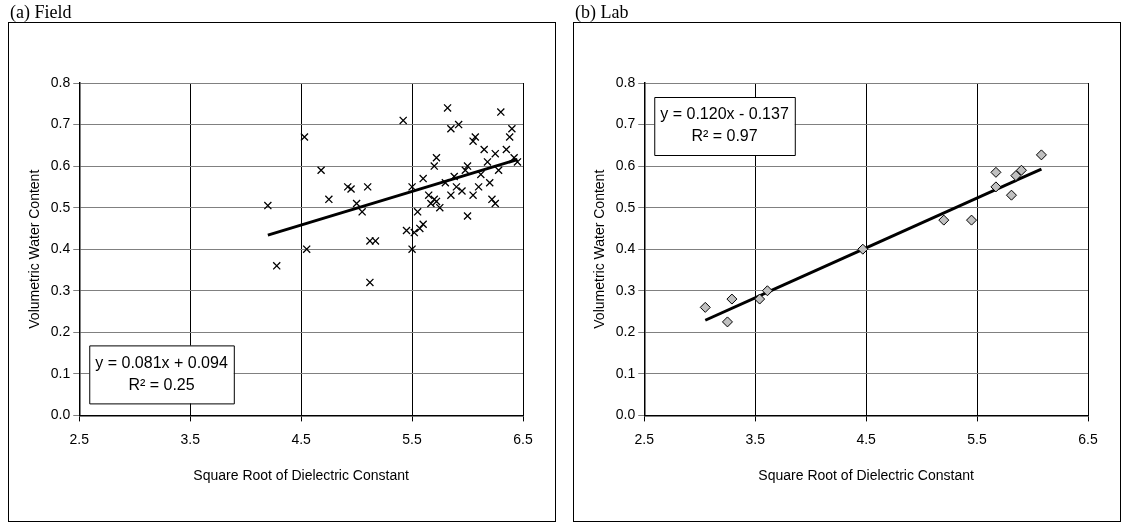  I want to click on annotation: R² = 0.97, so click(724, 136).